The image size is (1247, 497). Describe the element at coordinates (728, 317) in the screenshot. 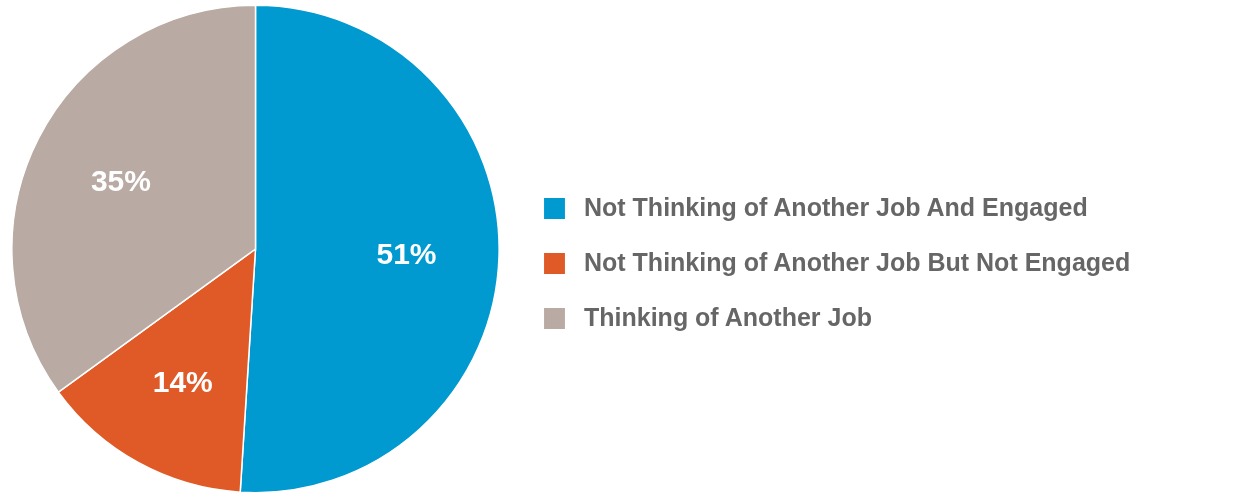

I see `legend-label: Thinking of Another Job` at that location.